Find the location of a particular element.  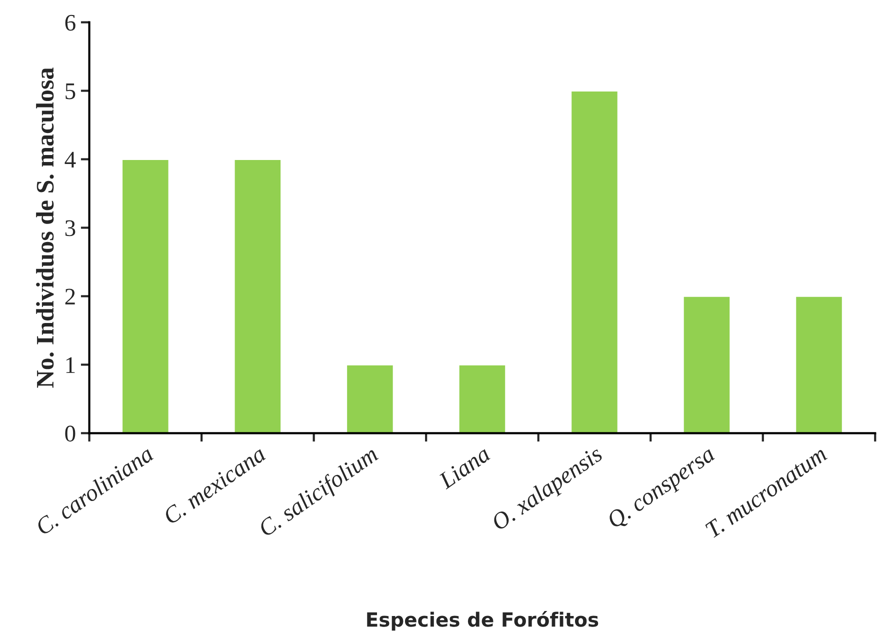

y-tick-label: 6 is located at coordinates (70, 22).